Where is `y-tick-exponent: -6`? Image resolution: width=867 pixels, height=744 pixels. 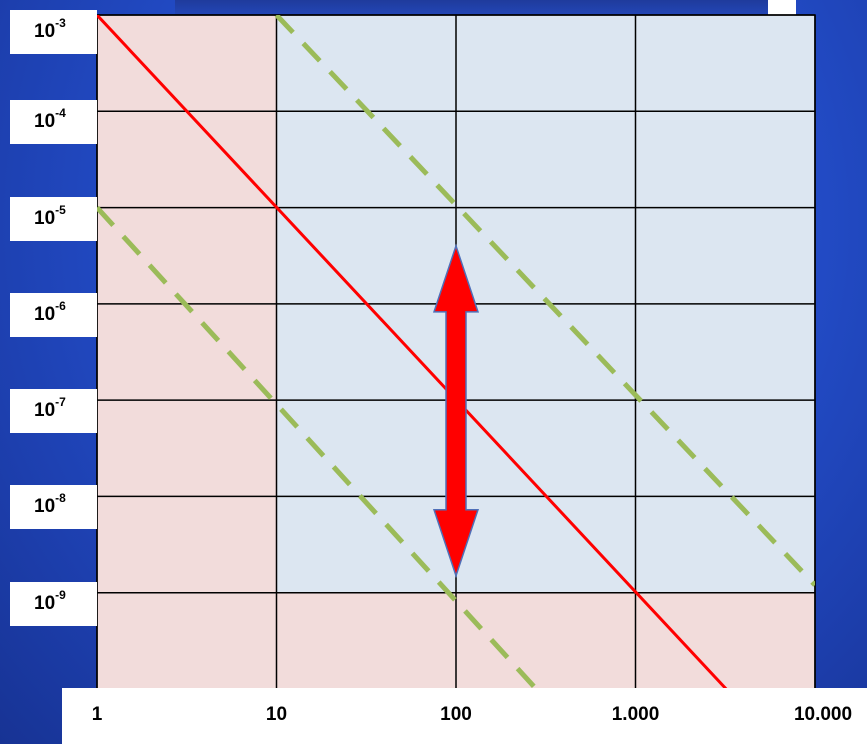
y-tick-exponent: -6 is located at coordinates (60, 305).